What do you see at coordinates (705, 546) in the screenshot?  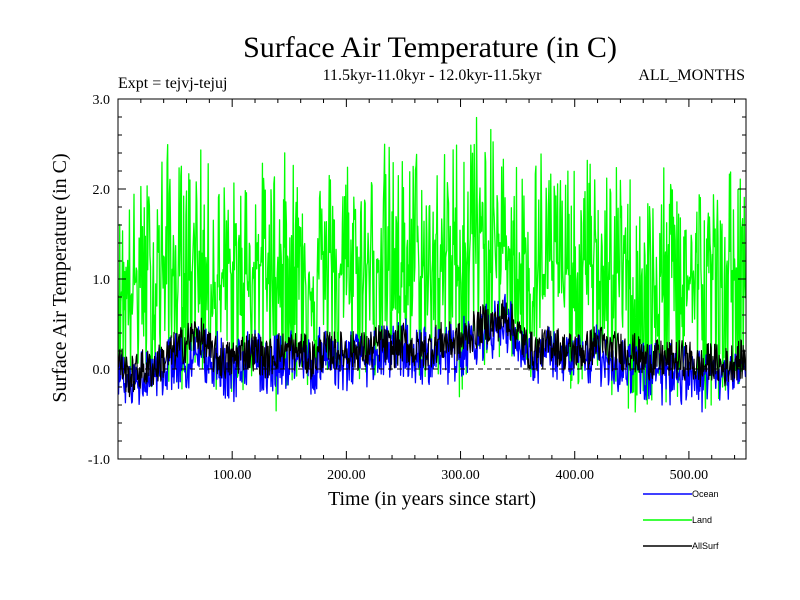 I see `legend-label-allsurf: AllSurf` at bounding box center [705, 546].